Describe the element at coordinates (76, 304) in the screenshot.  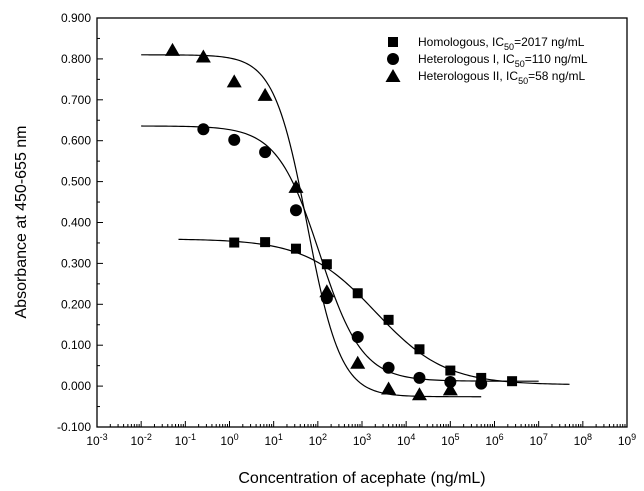
I see `y-tick-label: 0.200` at that location.